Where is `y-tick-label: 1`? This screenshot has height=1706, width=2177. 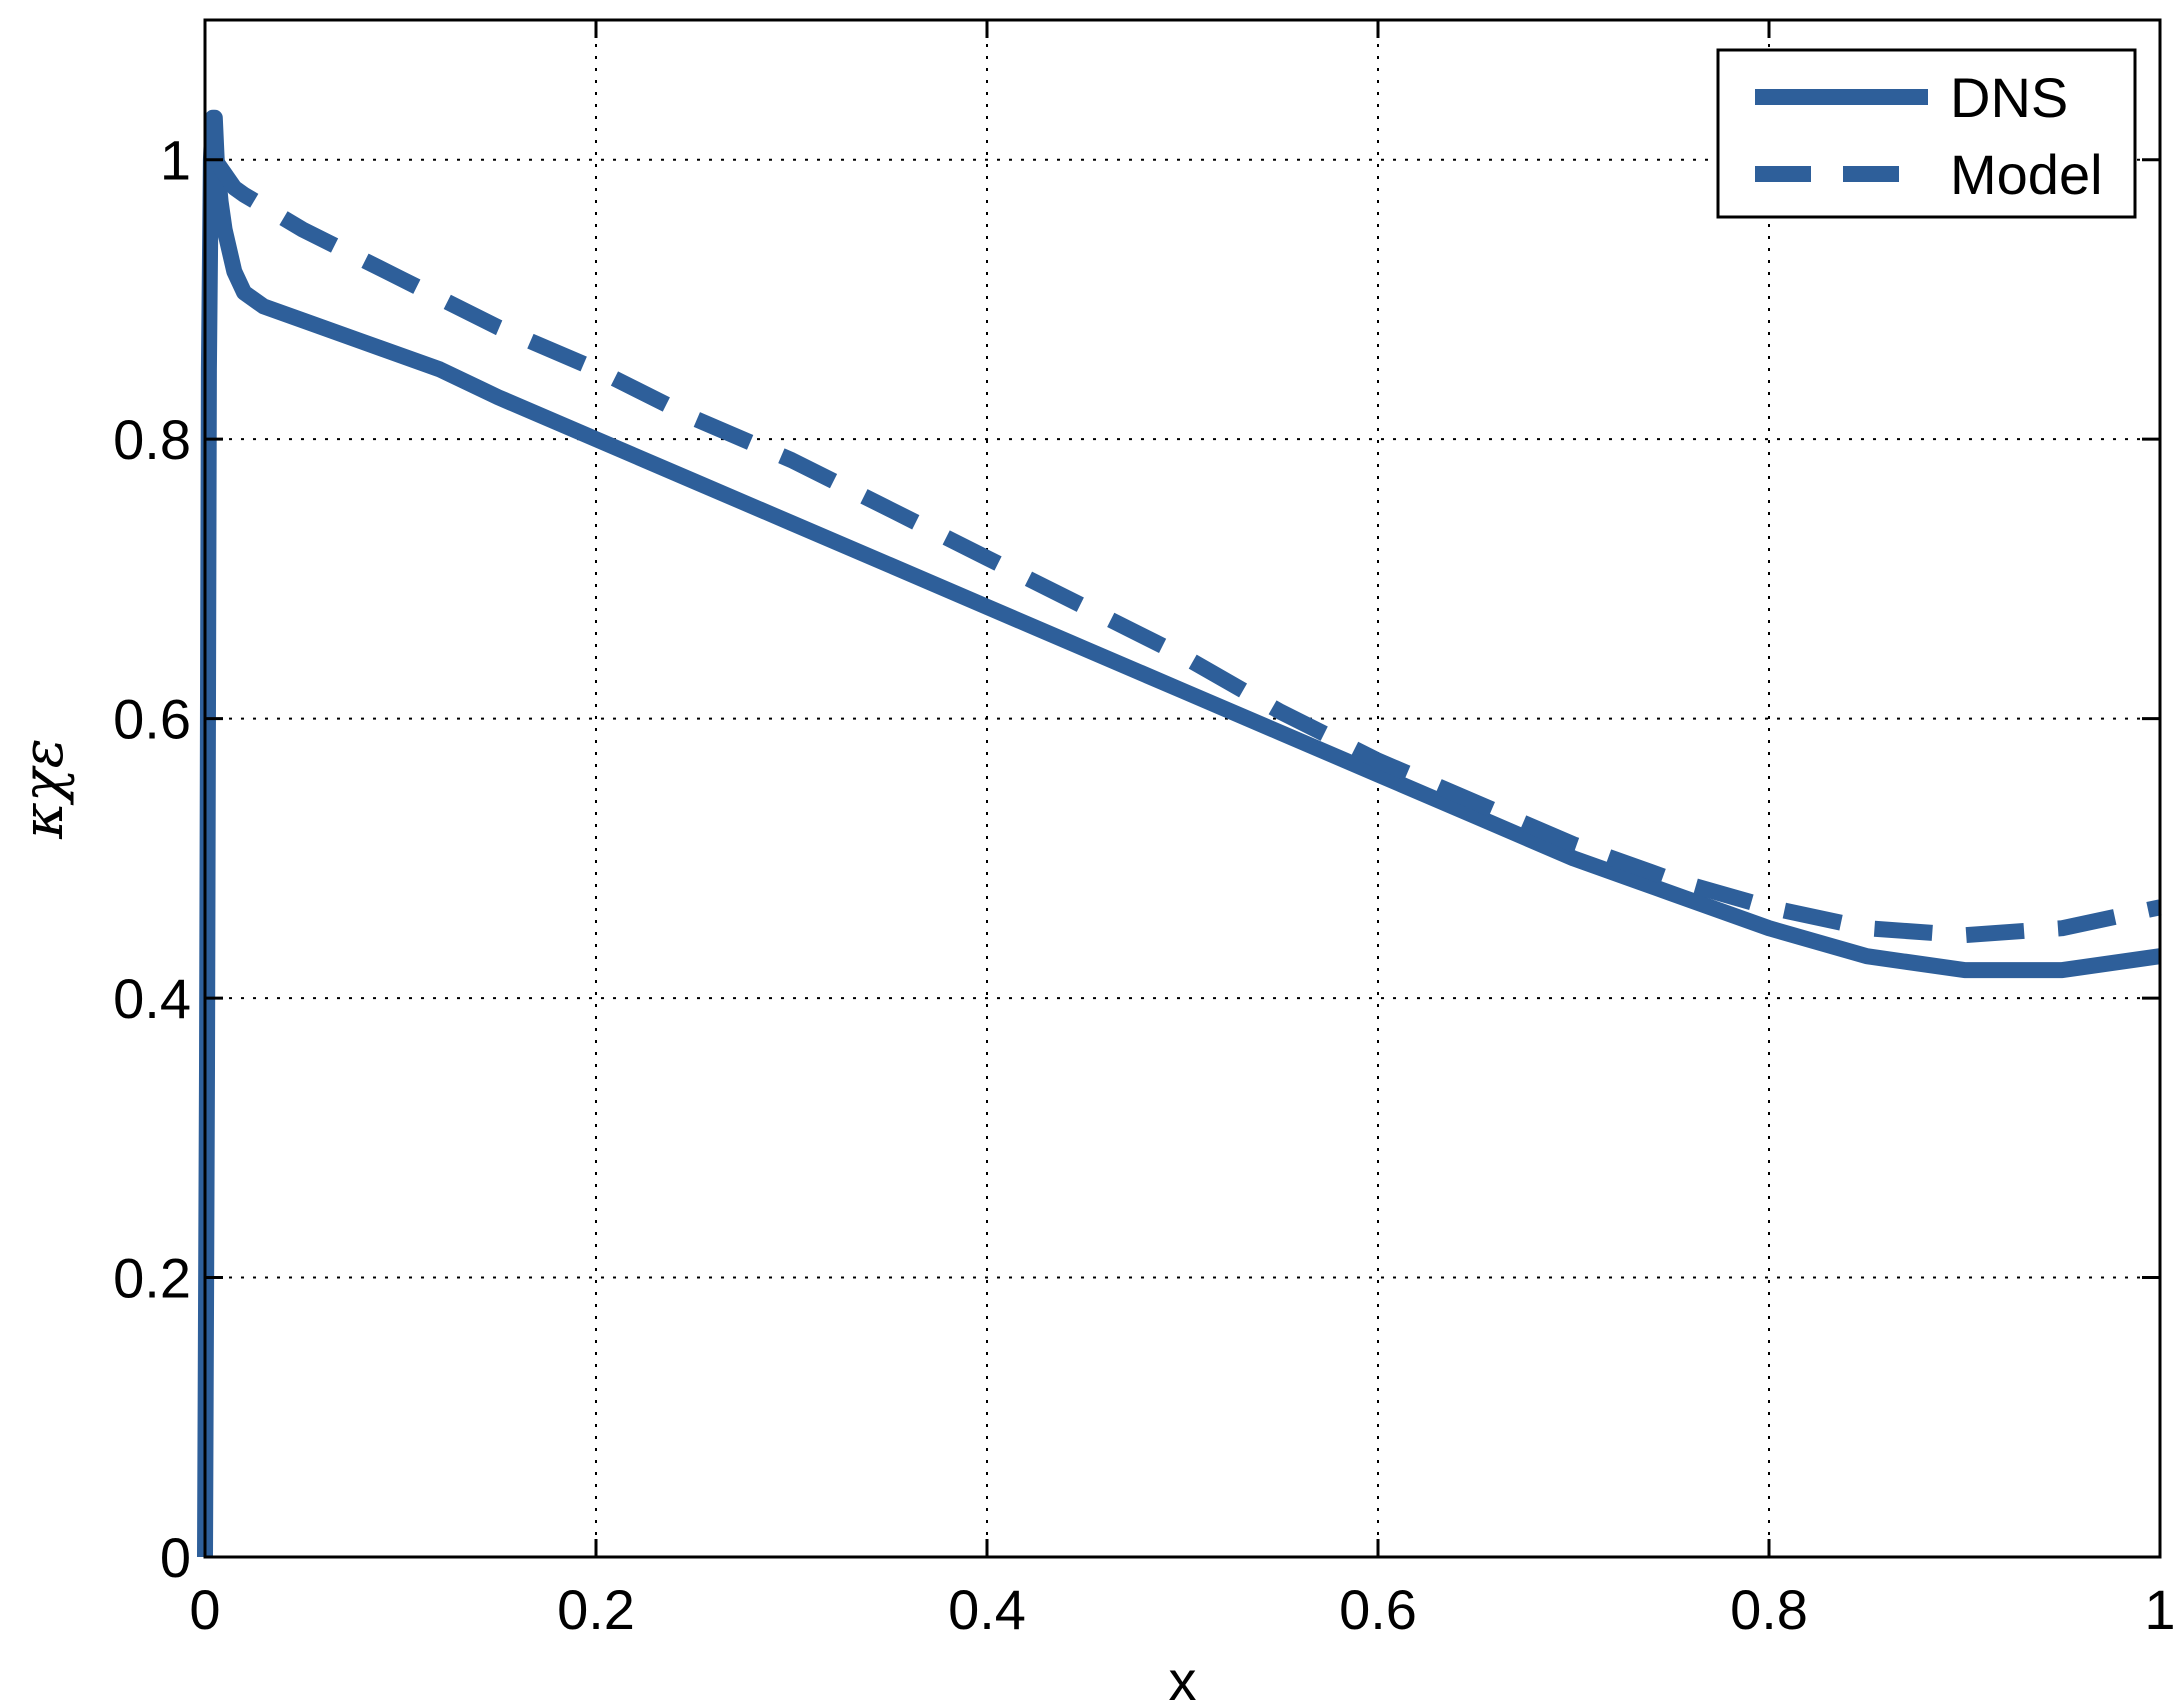 y-tick-label: 1 is located at coordinates (175, 160).